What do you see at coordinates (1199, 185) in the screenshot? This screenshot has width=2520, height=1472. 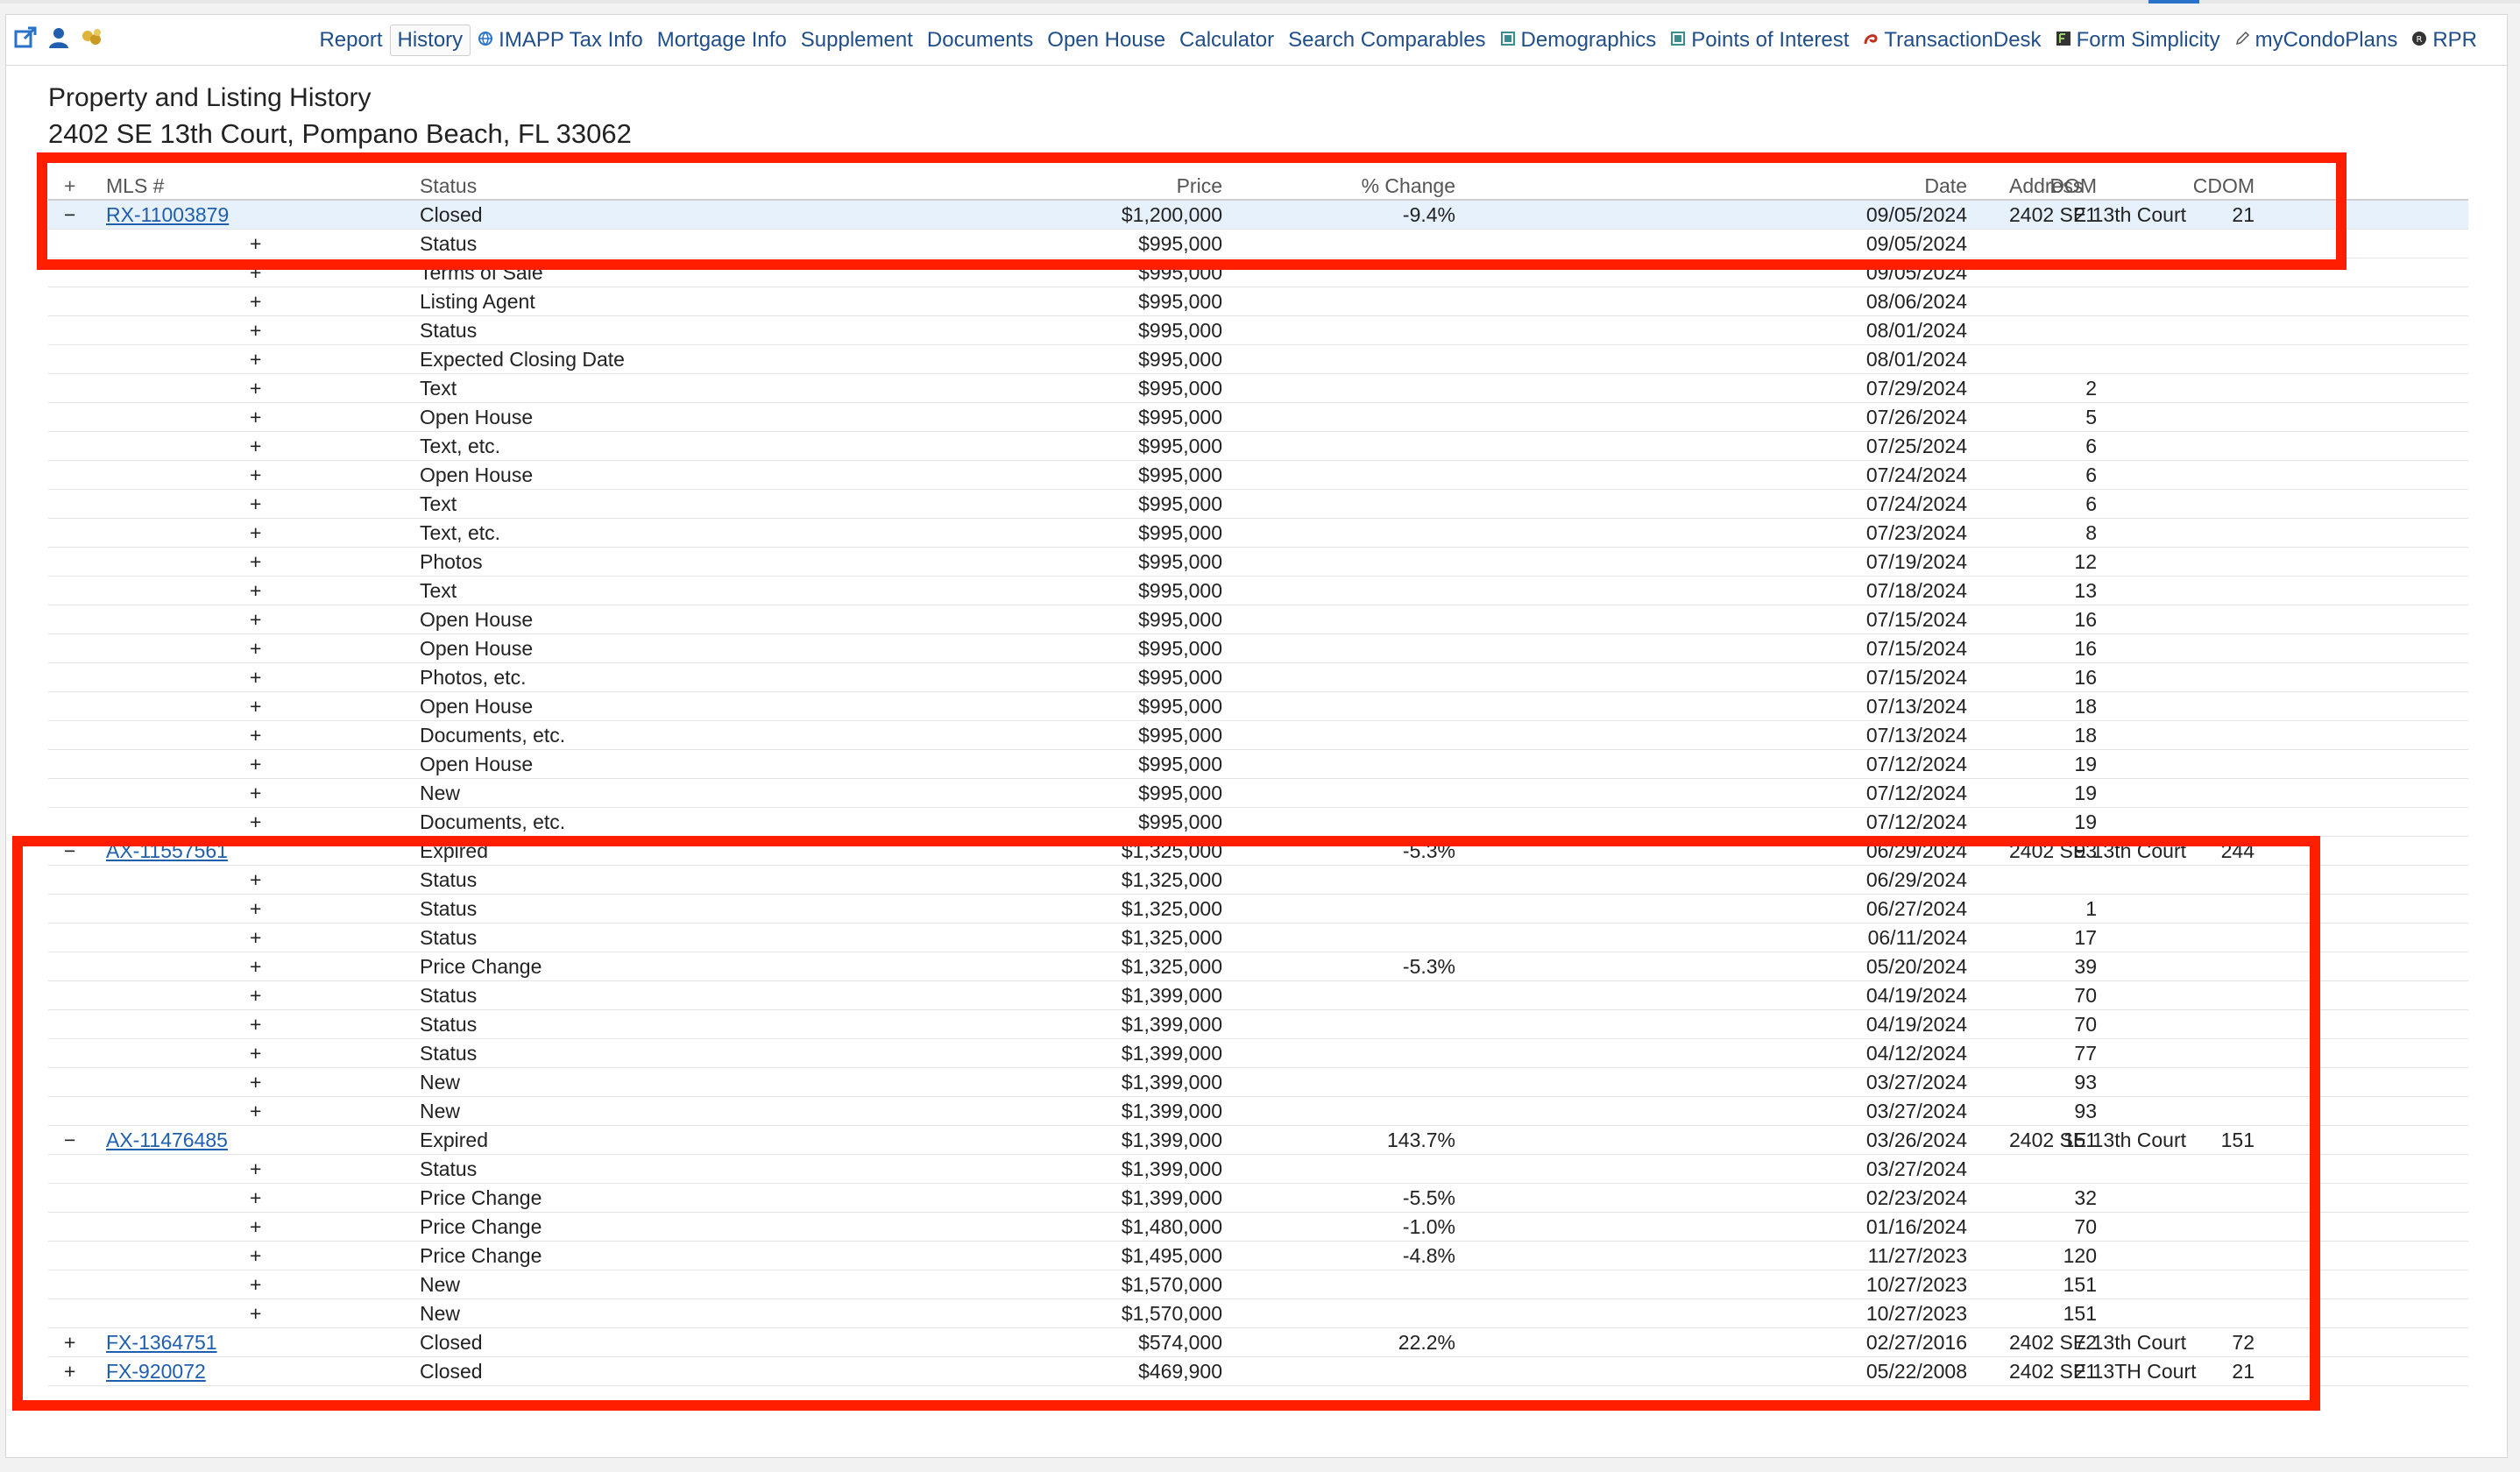 I see `header-price: Price` at bounding box center [1199, 185].